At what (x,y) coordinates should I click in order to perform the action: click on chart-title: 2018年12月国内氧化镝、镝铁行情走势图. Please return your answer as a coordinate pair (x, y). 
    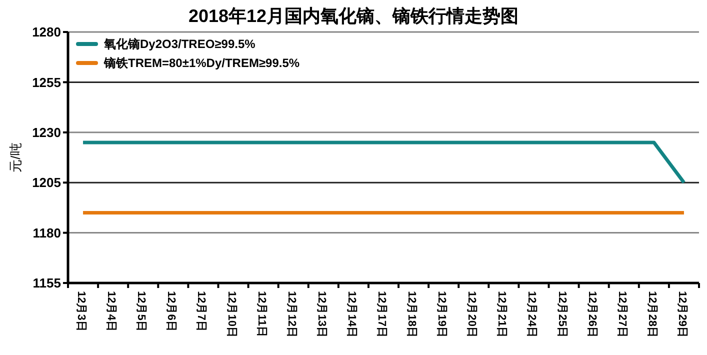
    Looking at the image, I should click on (353, 16).